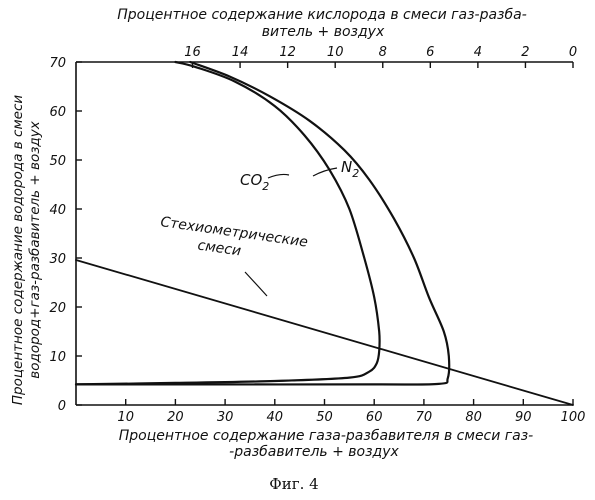 This screenshot has width=595, height=500. Describe the element at coordinates (175, 417) in the screenshot. I see `x-tick-label: 20` at that location.